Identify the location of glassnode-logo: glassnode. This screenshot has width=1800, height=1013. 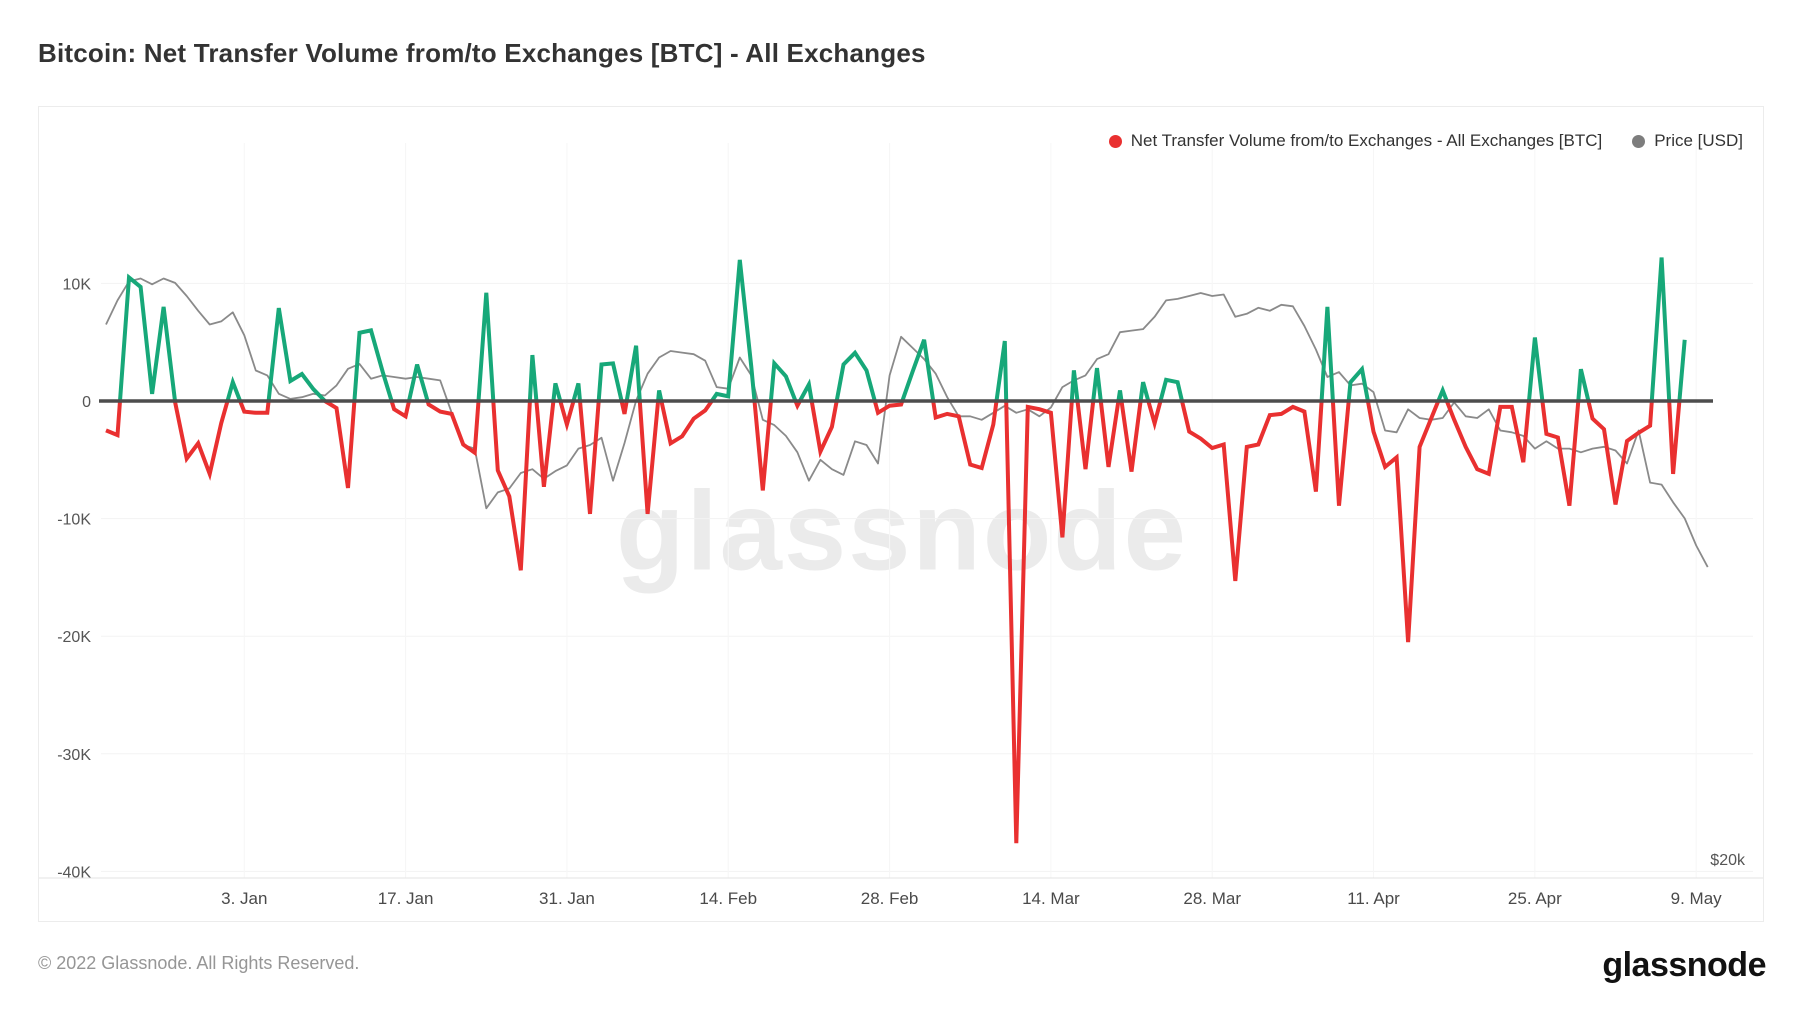
(1684, 965).